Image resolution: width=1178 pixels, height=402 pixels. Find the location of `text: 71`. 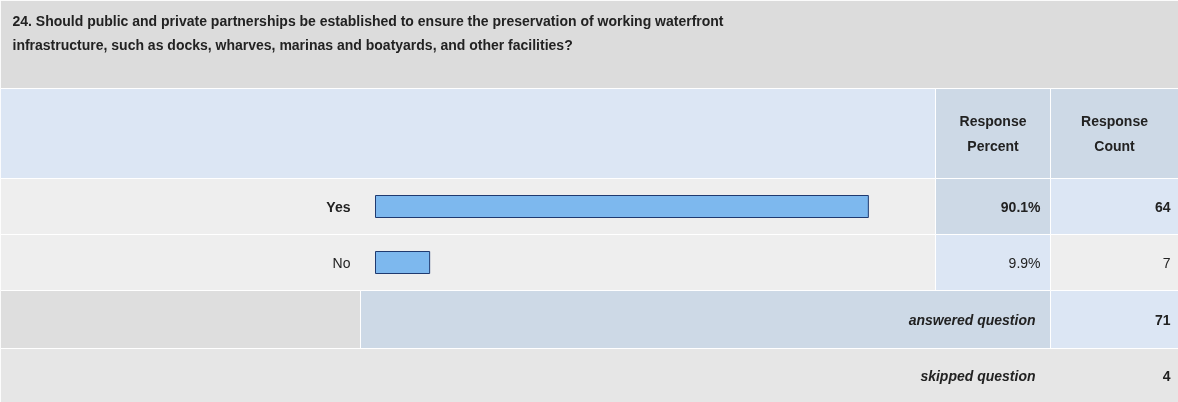

text: 71 is located at coordinates (1162, 319).